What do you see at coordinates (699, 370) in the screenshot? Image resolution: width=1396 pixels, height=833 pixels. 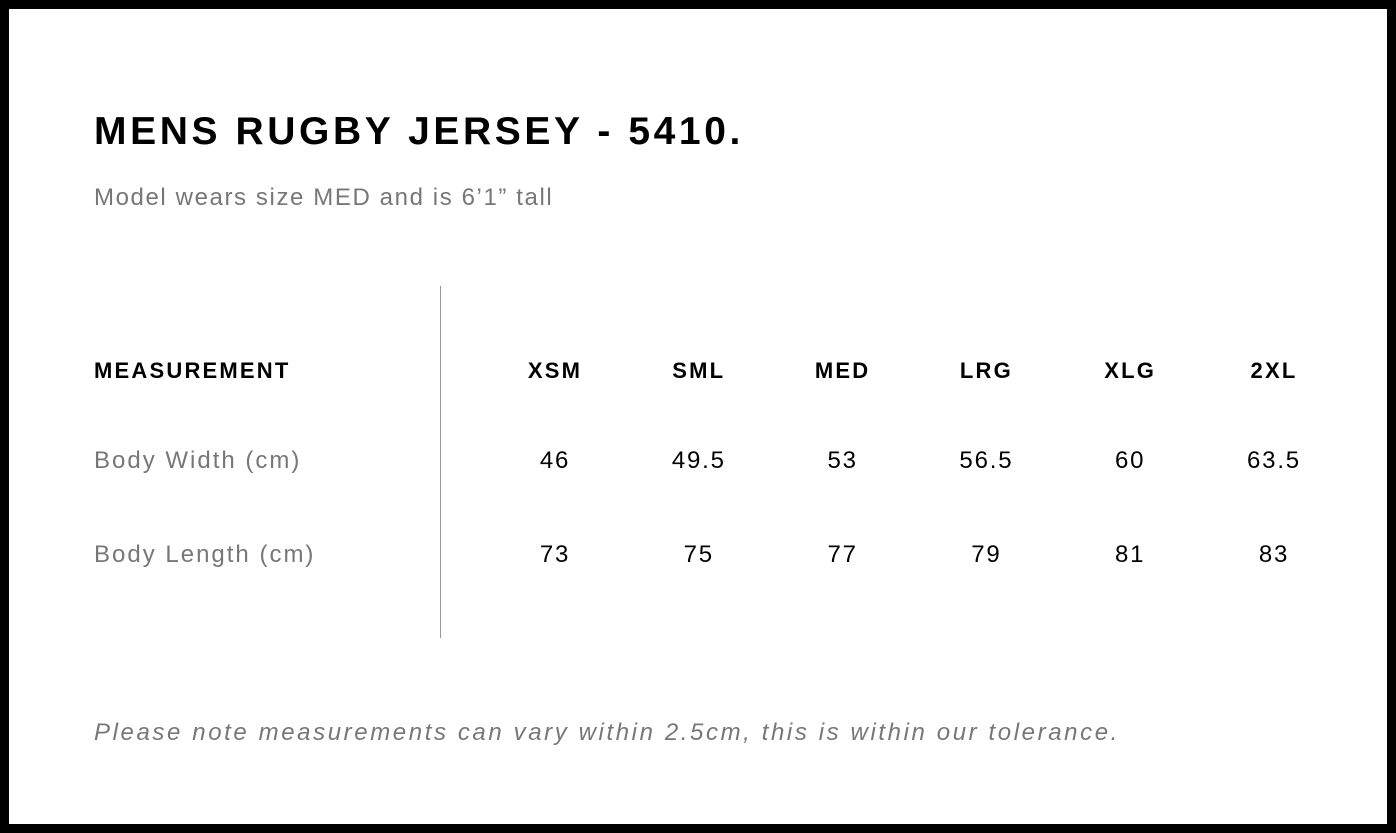 I see `size-header: SML` at bounding box center [699, 370].